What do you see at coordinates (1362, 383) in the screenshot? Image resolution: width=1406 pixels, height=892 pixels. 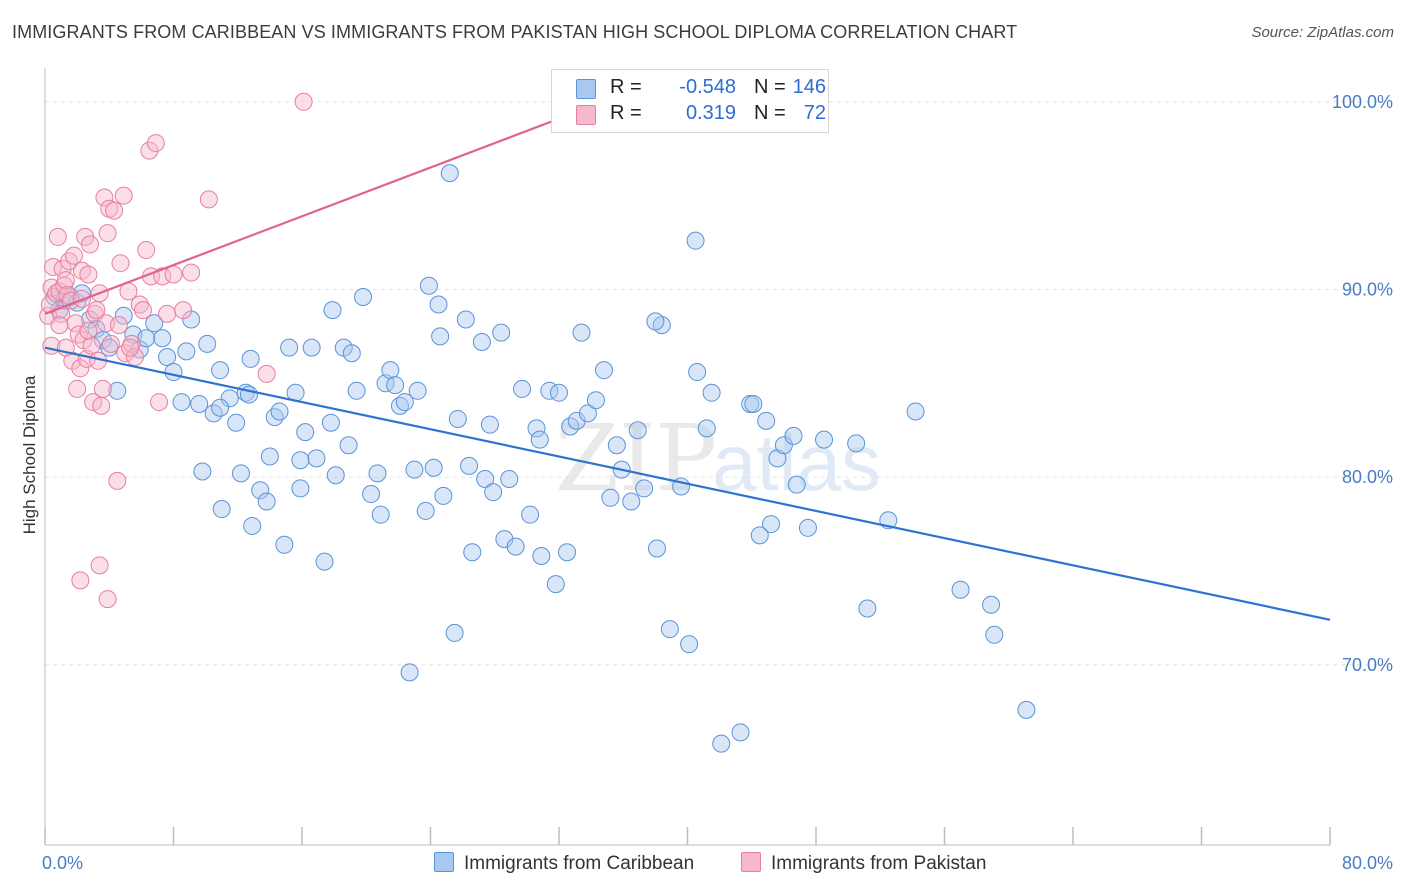 I see `y-tick-labels: 70.0% 80.0% 90.0% 100.0%` at bounding box center [1362, 383].